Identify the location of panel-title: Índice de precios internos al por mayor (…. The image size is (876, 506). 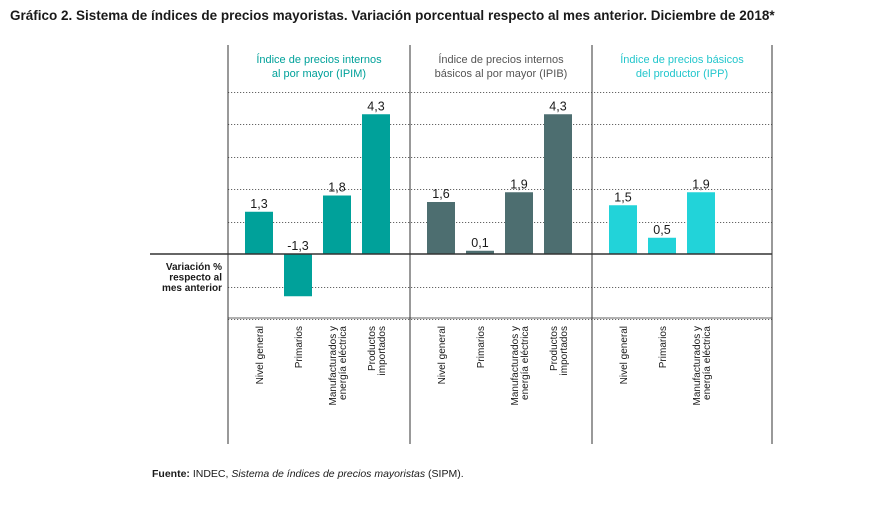
(319, 66).